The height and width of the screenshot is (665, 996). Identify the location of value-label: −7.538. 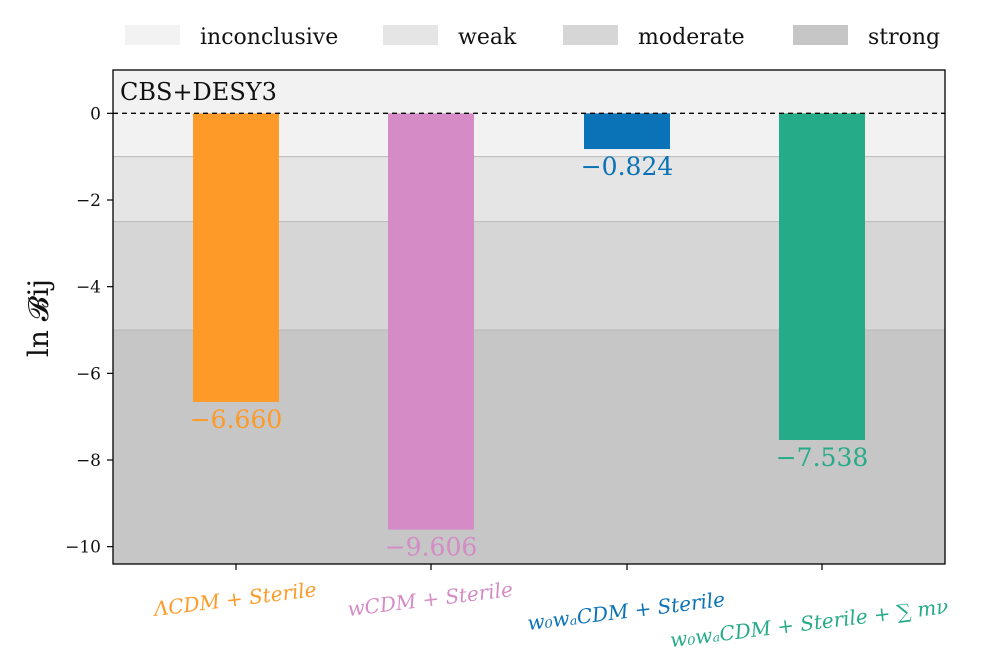
(822, 457).